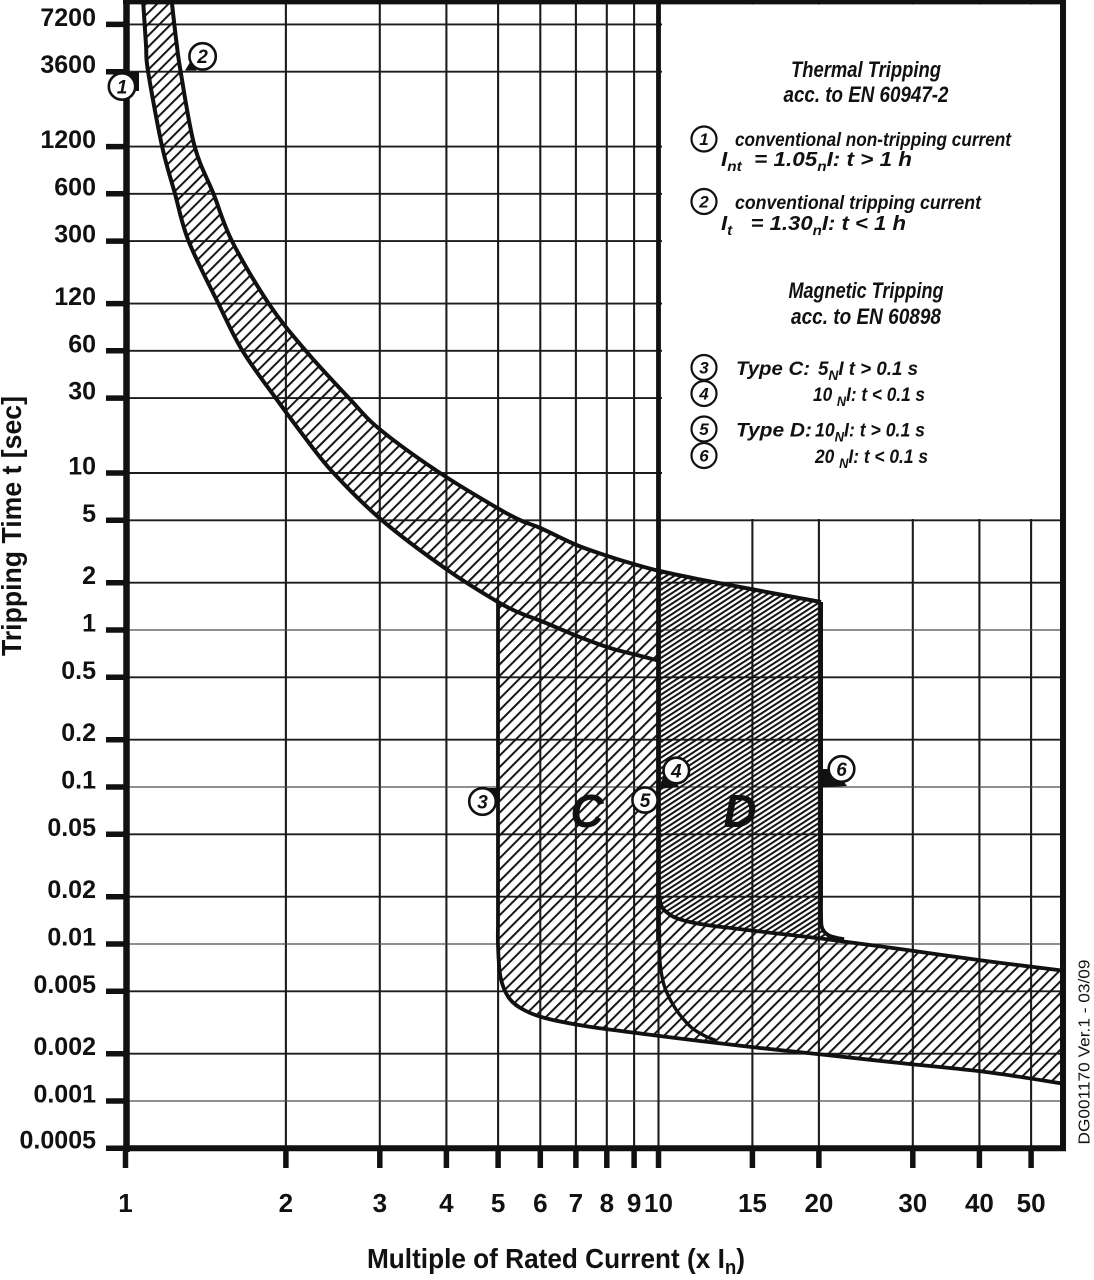  Describe the element at coordinates (68, 18) in the screenshot. I see `svg-text: 7200` at that location.